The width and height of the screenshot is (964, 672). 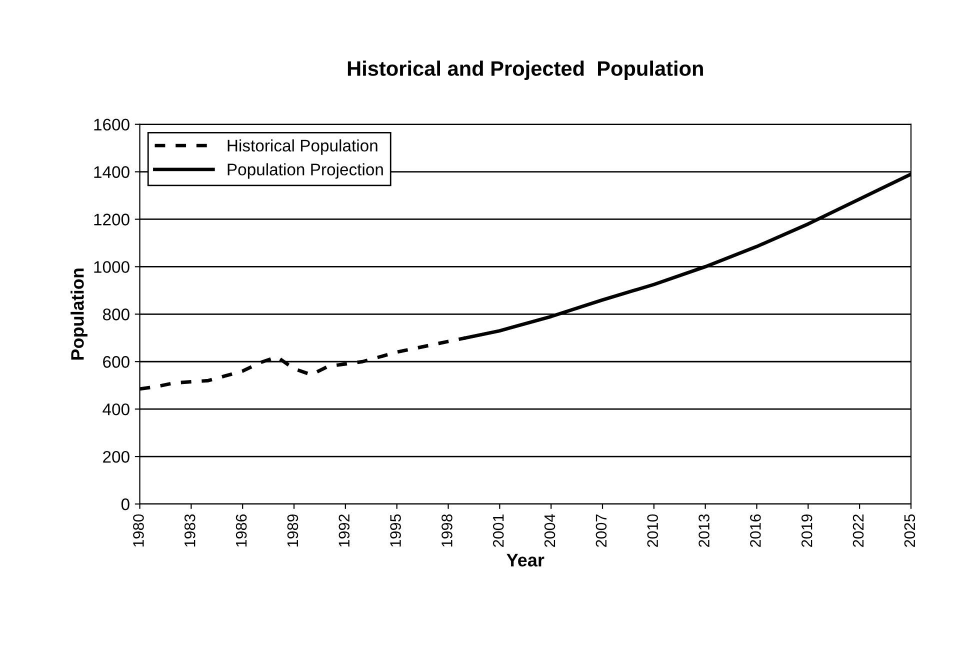 I want to click on x-tick-label: 2007, so click(x=601, y=530).